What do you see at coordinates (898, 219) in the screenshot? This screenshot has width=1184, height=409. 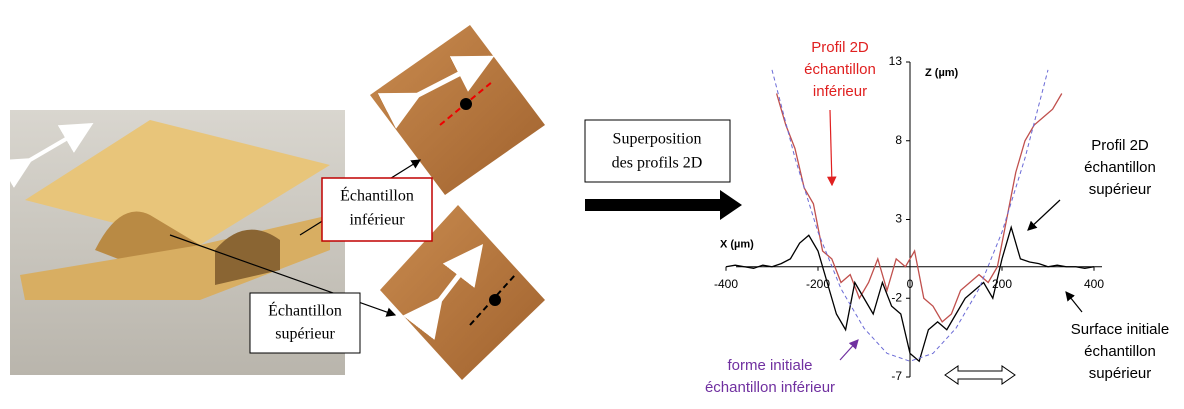 I see `y-tick-label: 3` at bounding box center [898, 219].